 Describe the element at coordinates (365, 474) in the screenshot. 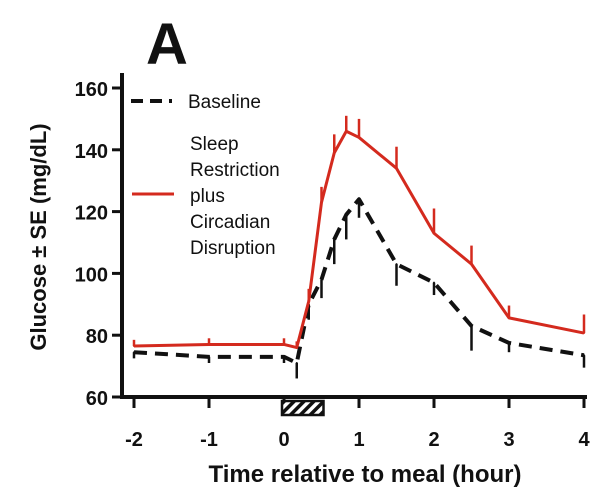

I see `x-axis-label: Time relative to meal (hour)` at that location.